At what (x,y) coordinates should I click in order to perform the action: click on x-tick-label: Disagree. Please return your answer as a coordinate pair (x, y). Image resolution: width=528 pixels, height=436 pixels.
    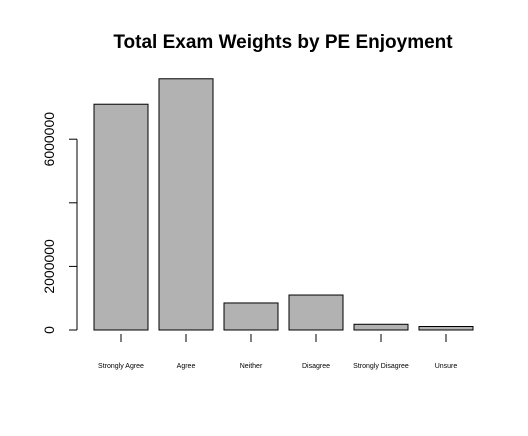
    Looking at the image, I should click on (316, 366).